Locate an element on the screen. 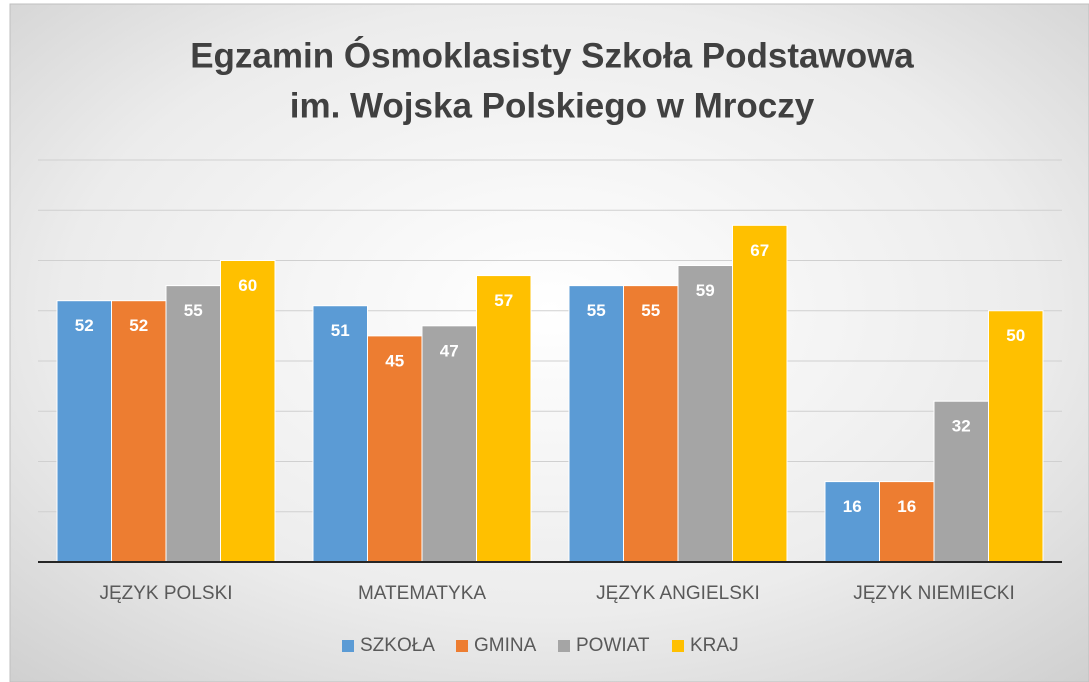 The image size is (1089, 682). x-tick-label: MATEMATYKA is located at coordinates (422, 593).